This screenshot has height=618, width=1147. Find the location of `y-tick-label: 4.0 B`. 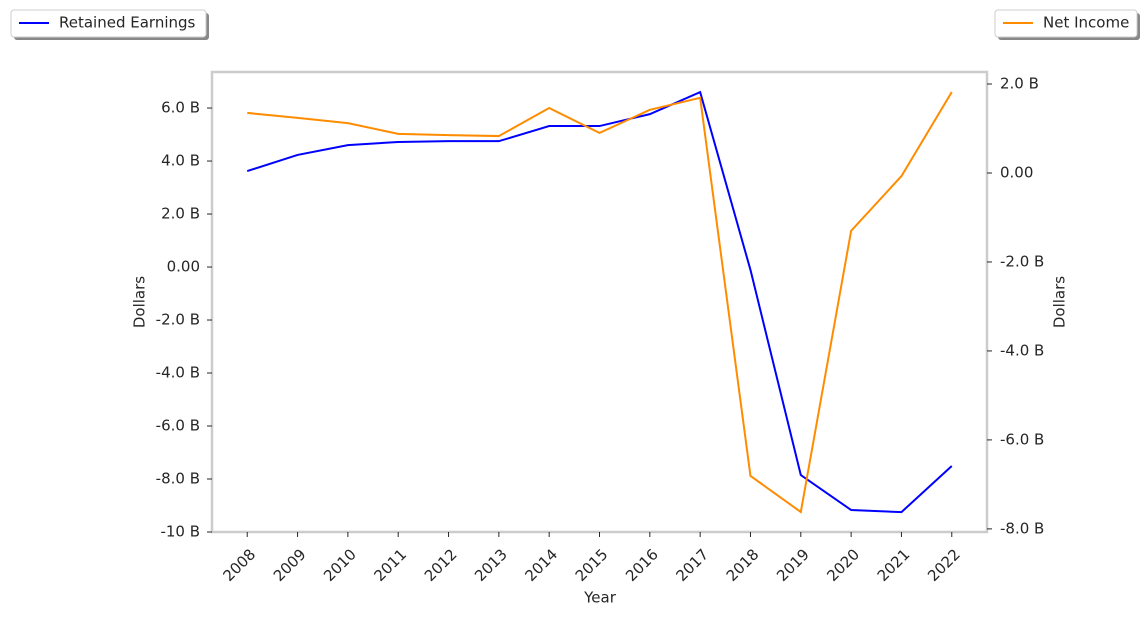

y-tick-label: 4.0 B is located at coordinates (180, 161).